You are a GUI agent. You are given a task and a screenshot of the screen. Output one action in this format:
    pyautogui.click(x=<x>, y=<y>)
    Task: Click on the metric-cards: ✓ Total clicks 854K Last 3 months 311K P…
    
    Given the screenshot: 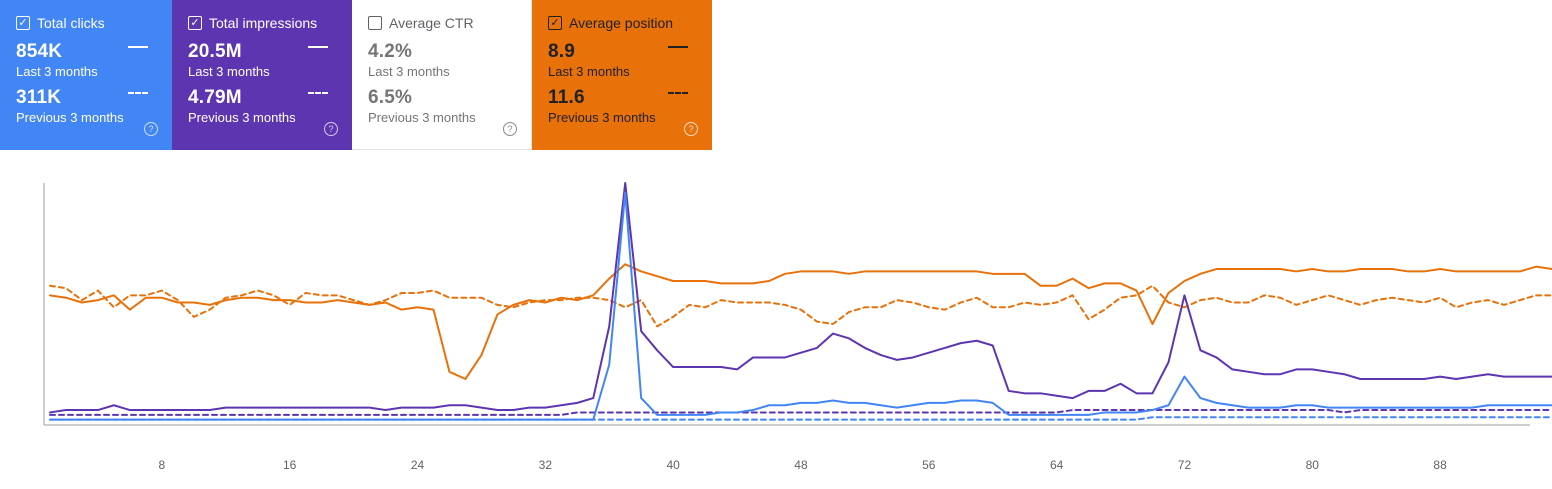 What is the action you would take?
    pyautogui.click(x=356, y=75)
    